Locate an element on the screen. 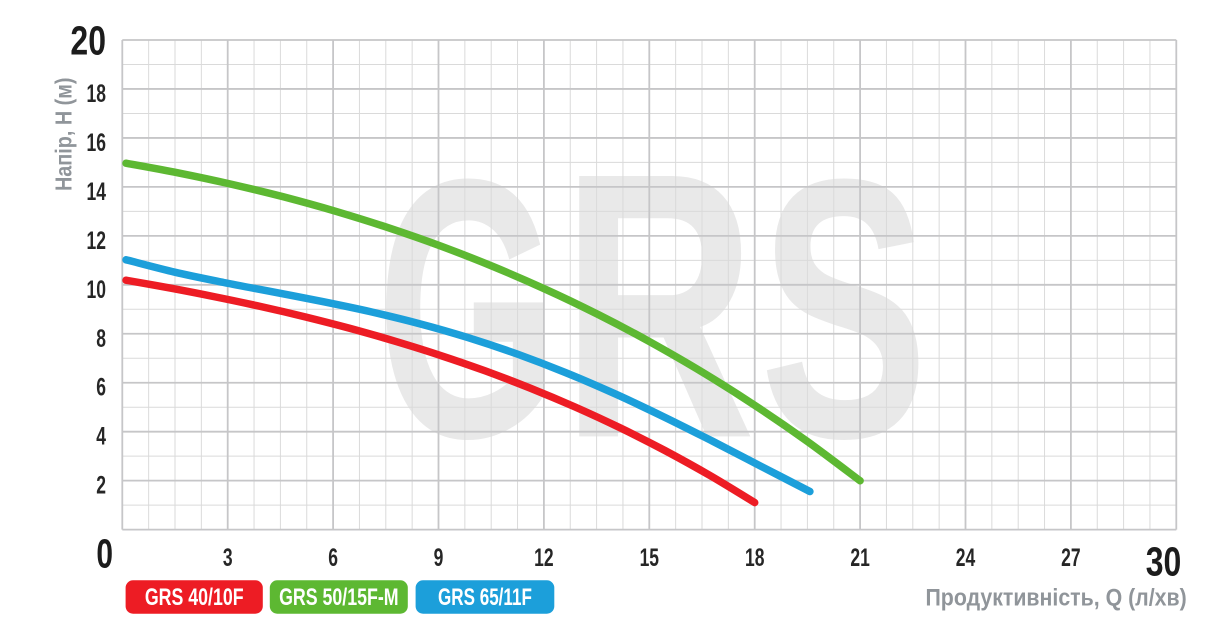  svg-text: GRS 50/15F-M is located at coordinates (338, 598).